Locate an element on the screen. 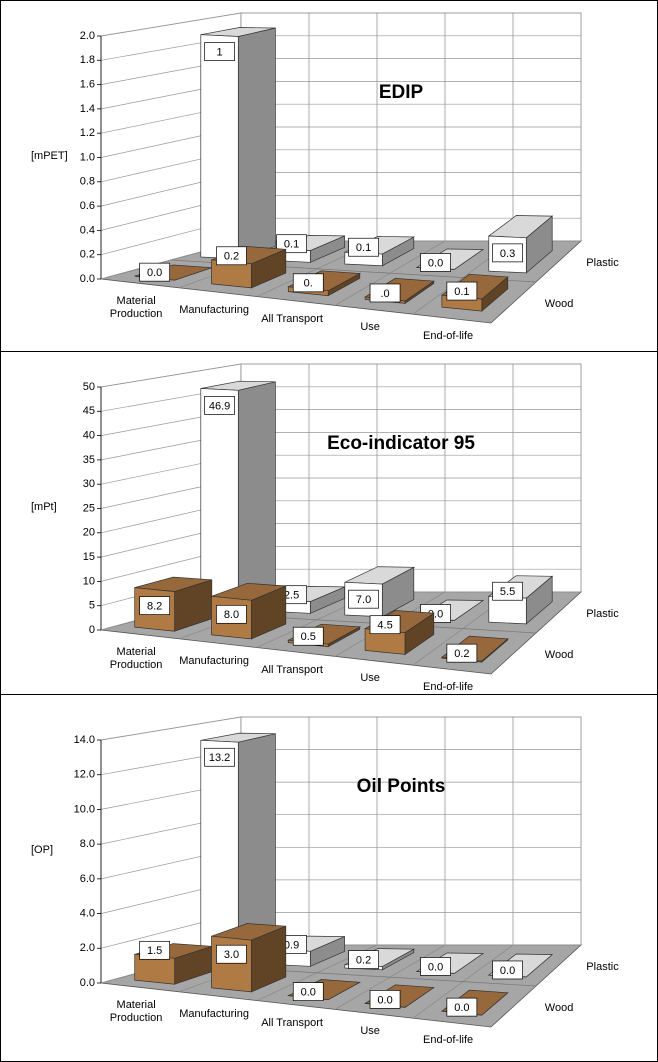 This screenshot has height=1062, width=658. y-tick-label: 0.4 is located at coordinates (87, 230).